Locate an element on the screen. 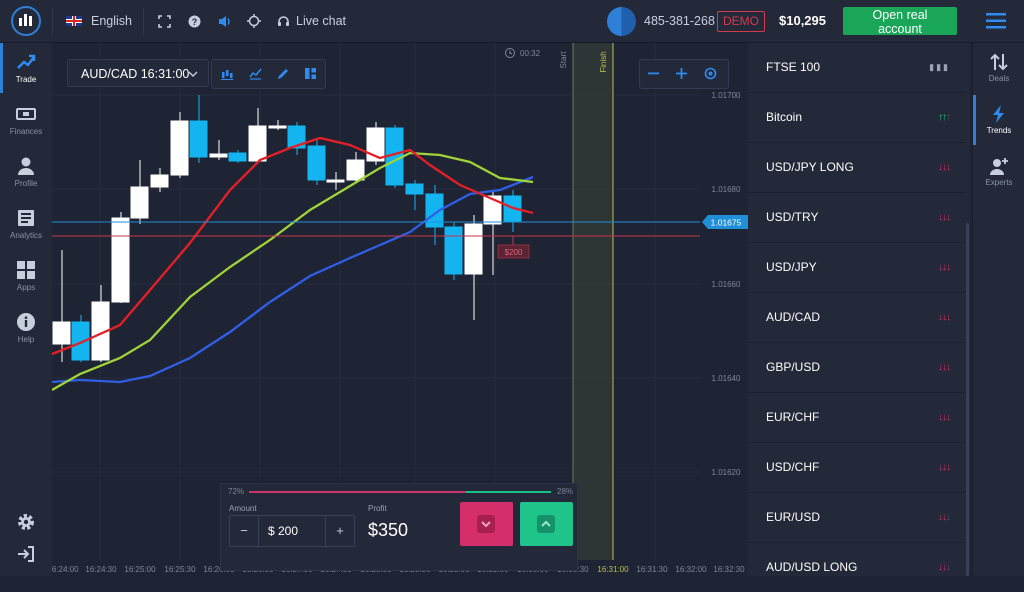 The width and height of the screenshot is (1024, 592). asset-row-usd-jpy: USD/JPY ↓↓↓ is located at coordinates (857, 268).